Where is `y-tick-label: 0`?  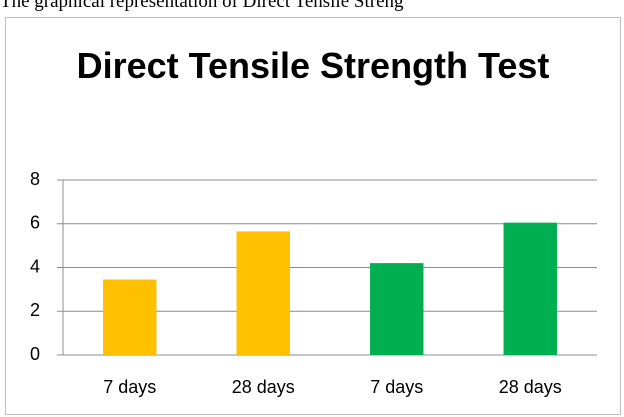 y-tick-label: 0 is located at coordinates (35, 354).